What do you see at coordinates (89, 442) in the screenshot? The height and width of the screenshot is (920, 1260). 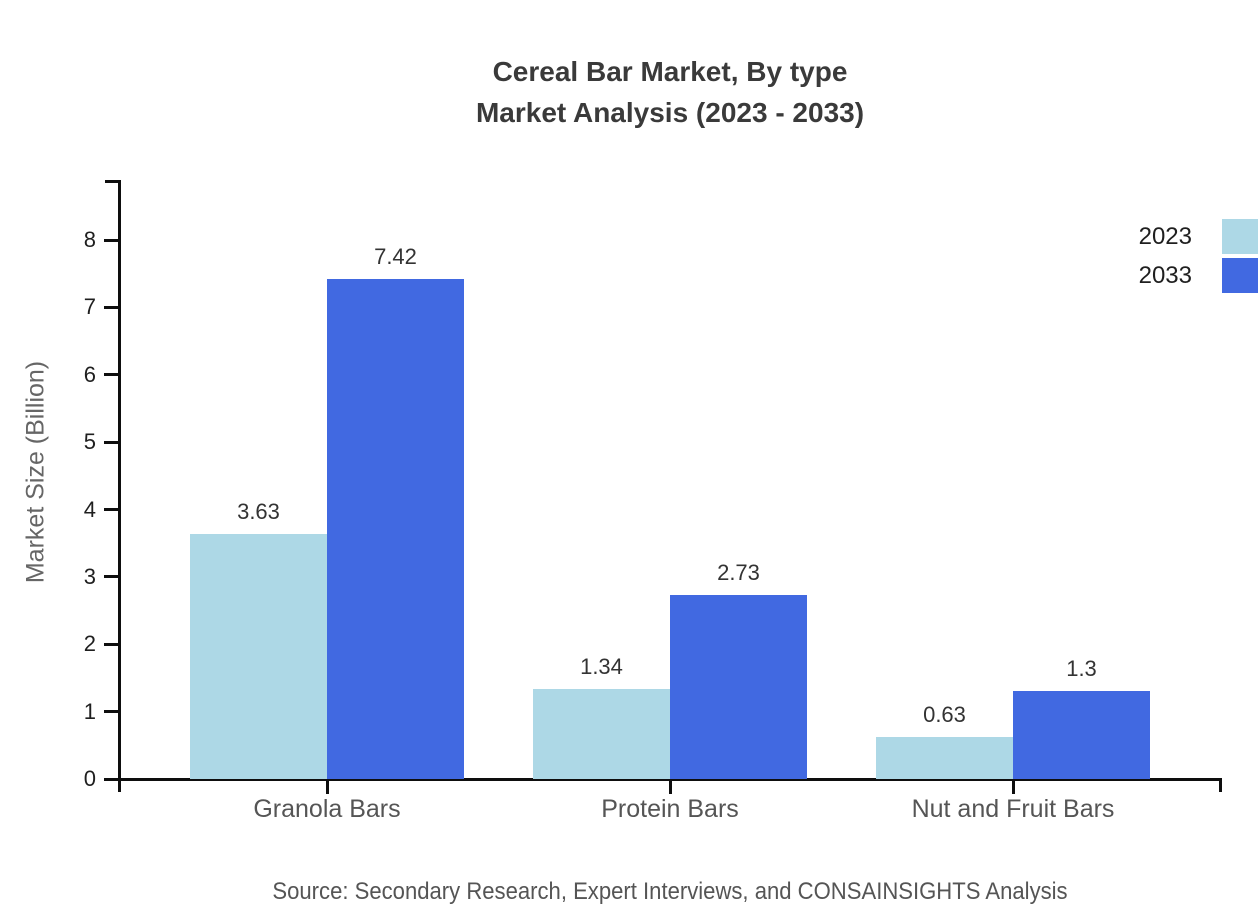 I see `y-tick-label-5: 5` at bounding box center [89, 442].